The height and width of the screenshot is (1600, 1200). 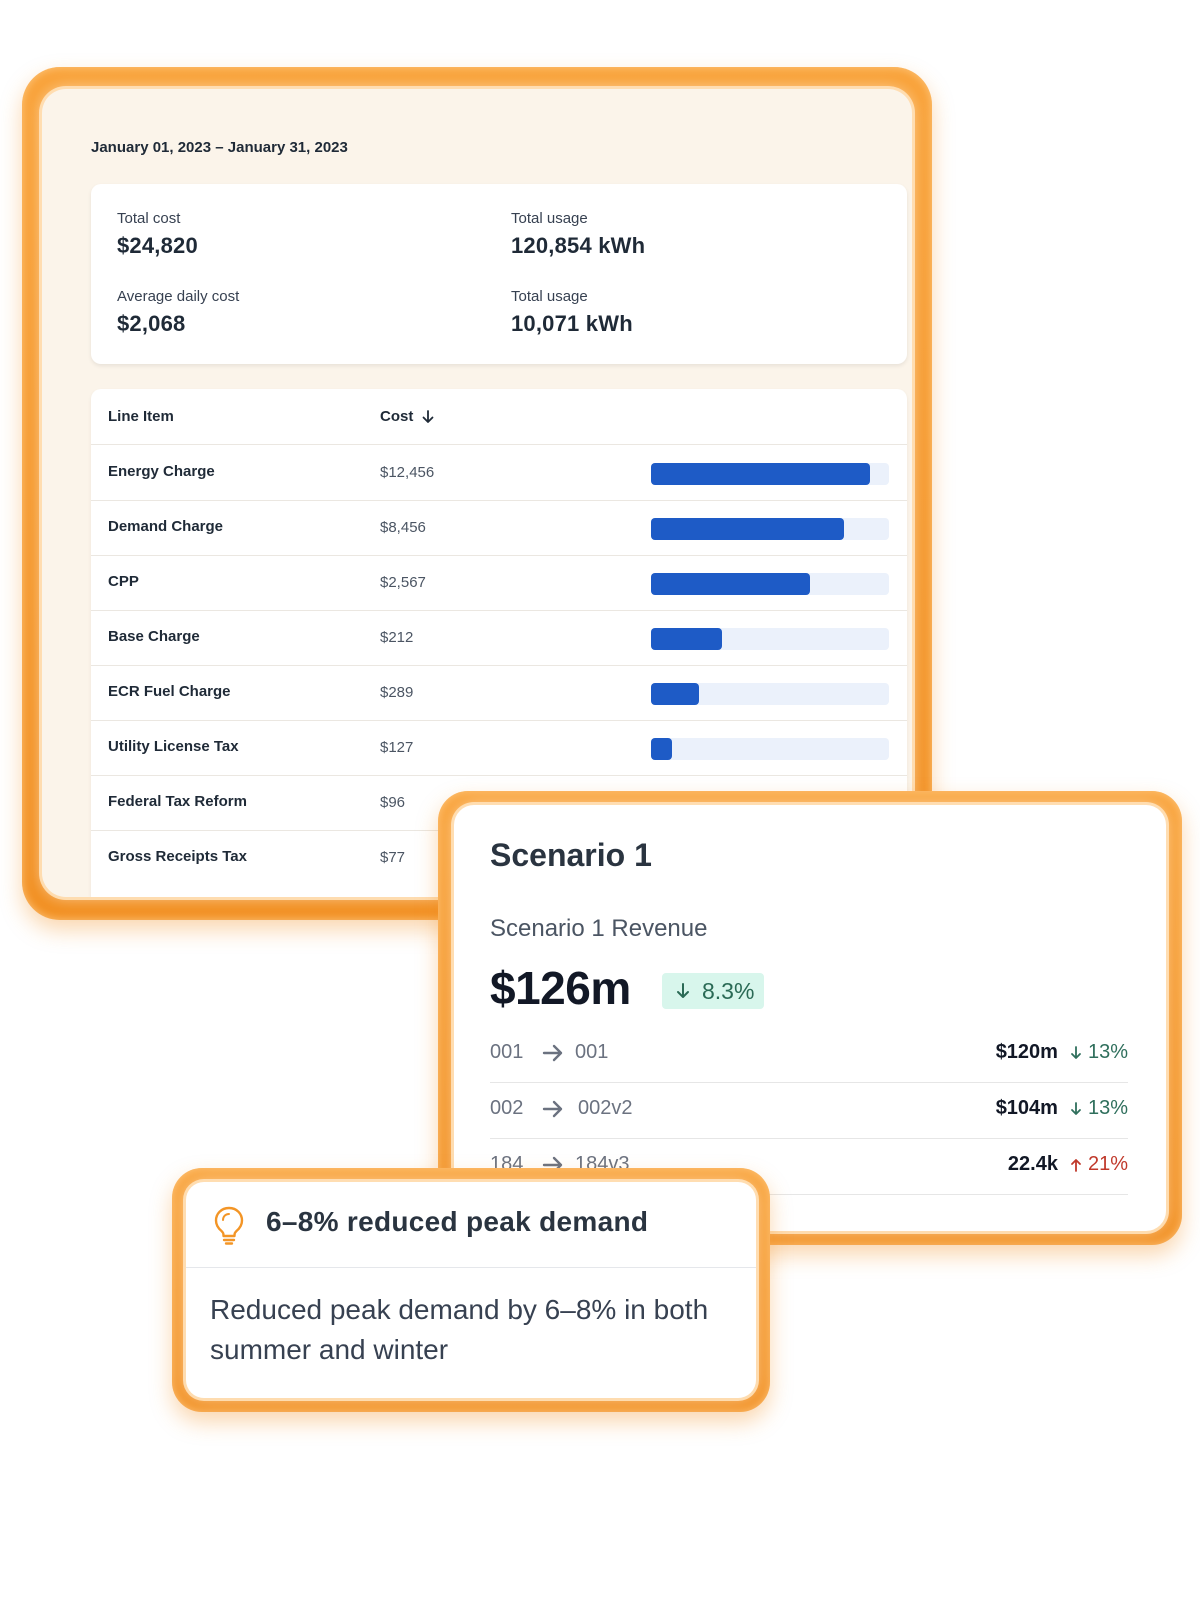 I want to click on table-row: Demand Charge $8,456, so click(x=499, y=528).